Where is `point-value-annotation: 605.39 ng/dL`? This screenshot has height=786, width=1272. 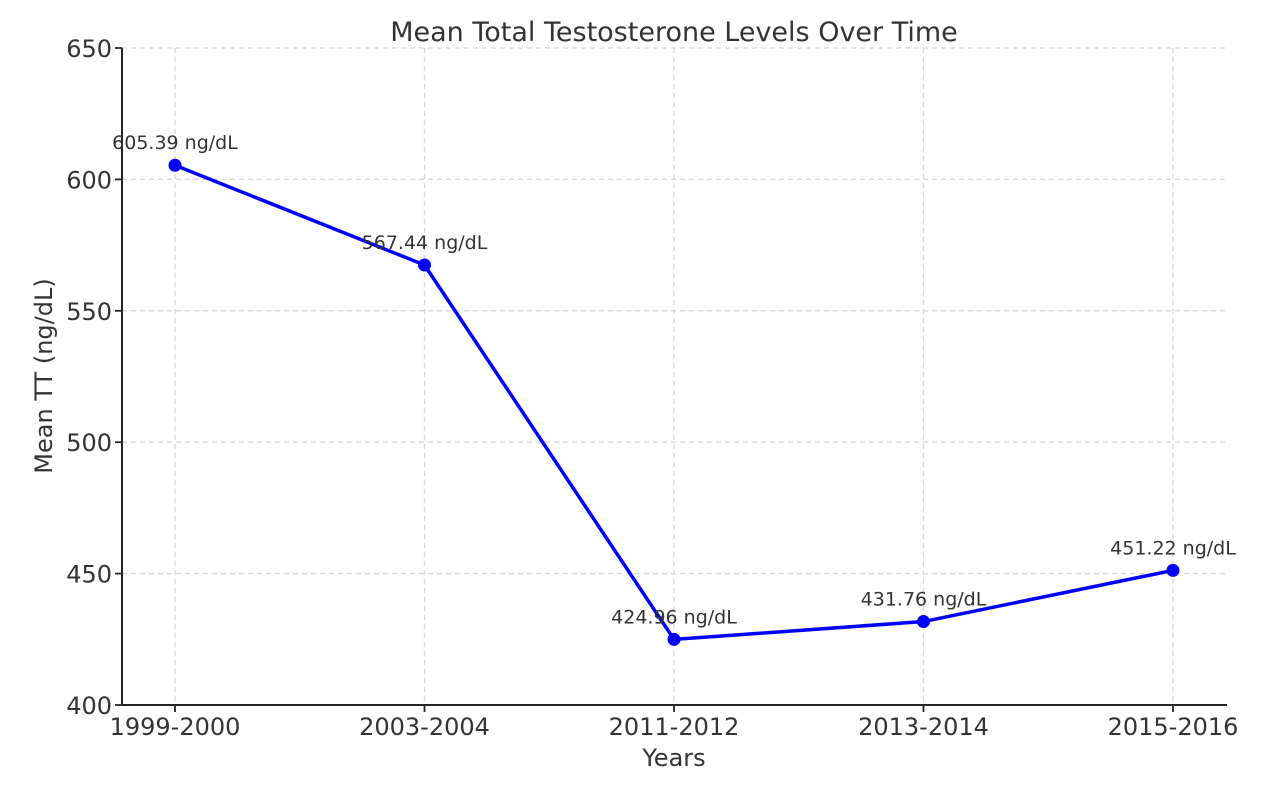
point-value-annotation: 605.39 ng/dL is located at coordinates (175, 143).